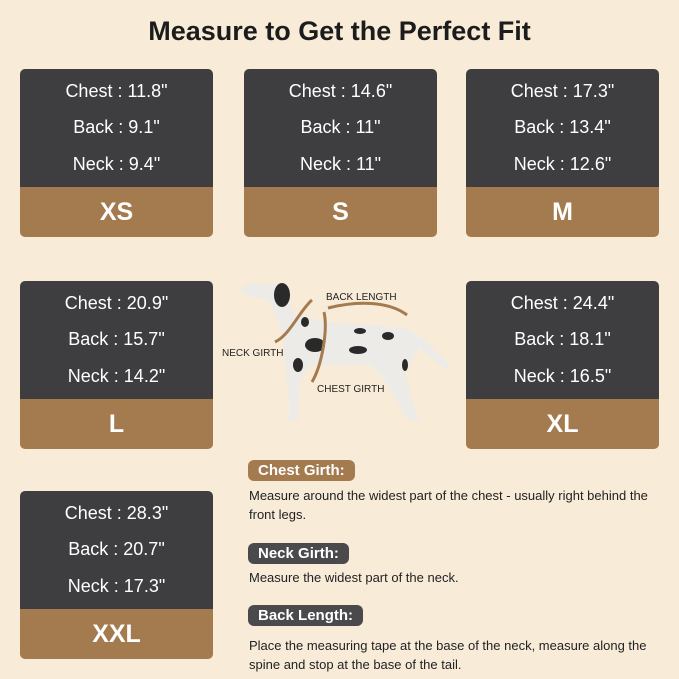  What do you see at coordinates (116, 634) in the screenshot?
I see `size-label: XXL` at bounding box center [116, 634].